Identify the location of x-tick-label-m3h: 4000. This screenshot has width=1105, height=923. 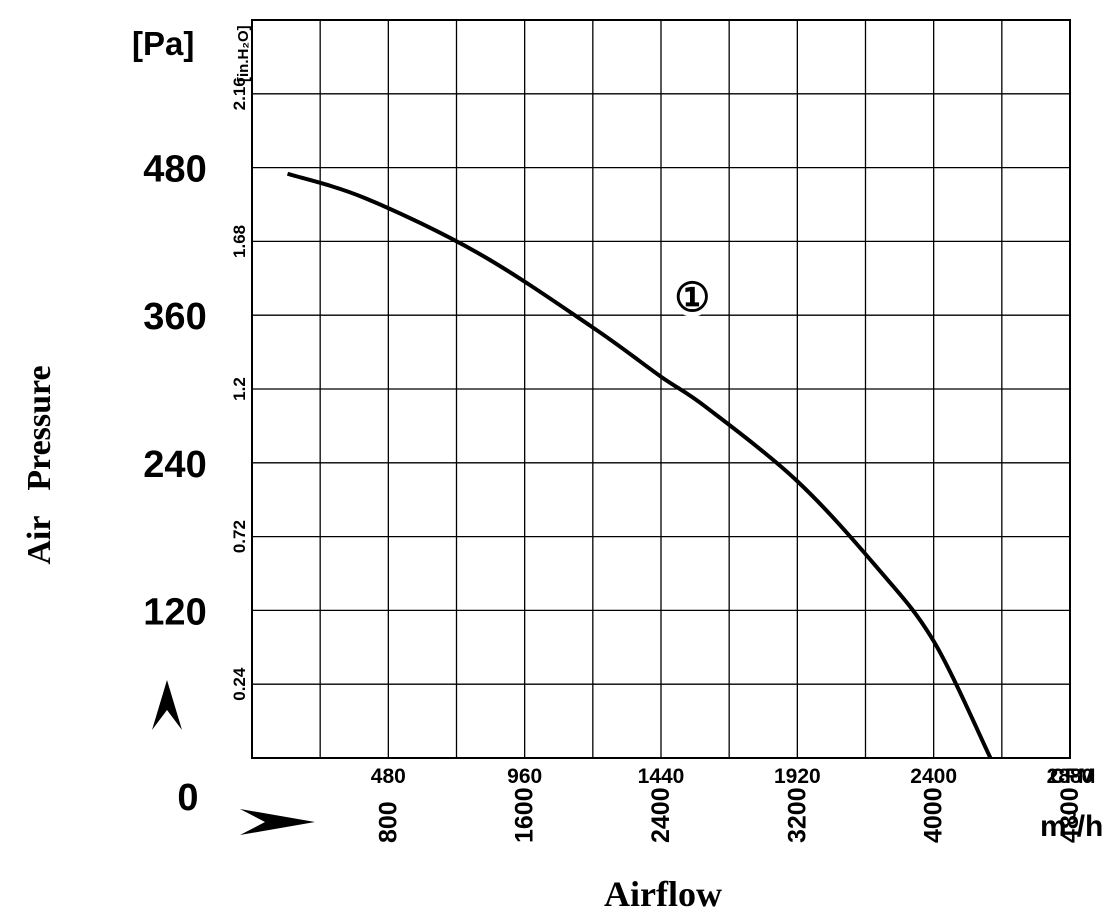
(934, 815).